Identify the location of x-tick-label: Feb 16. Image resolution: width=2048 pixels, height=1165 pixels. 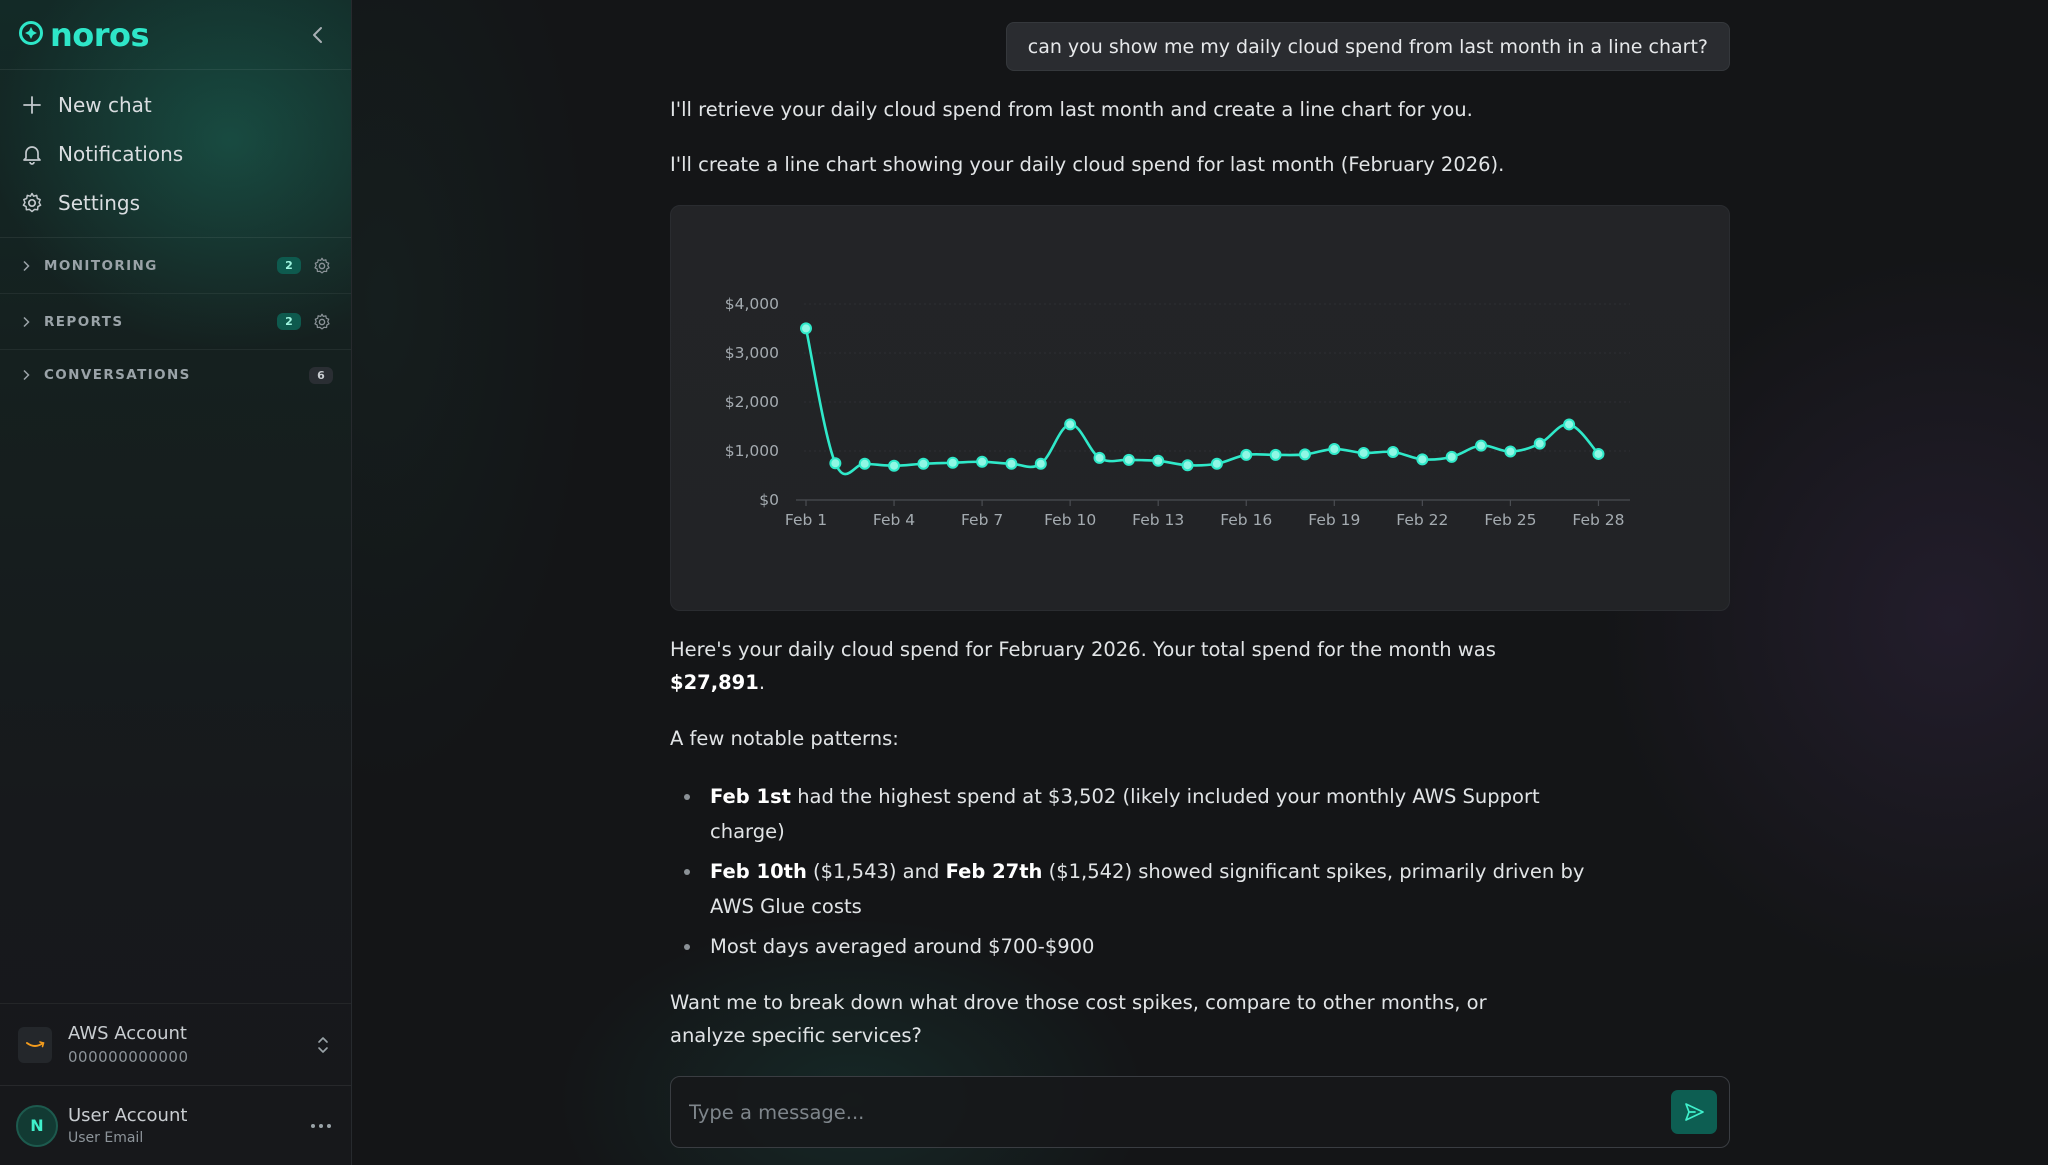
(1246, 520).